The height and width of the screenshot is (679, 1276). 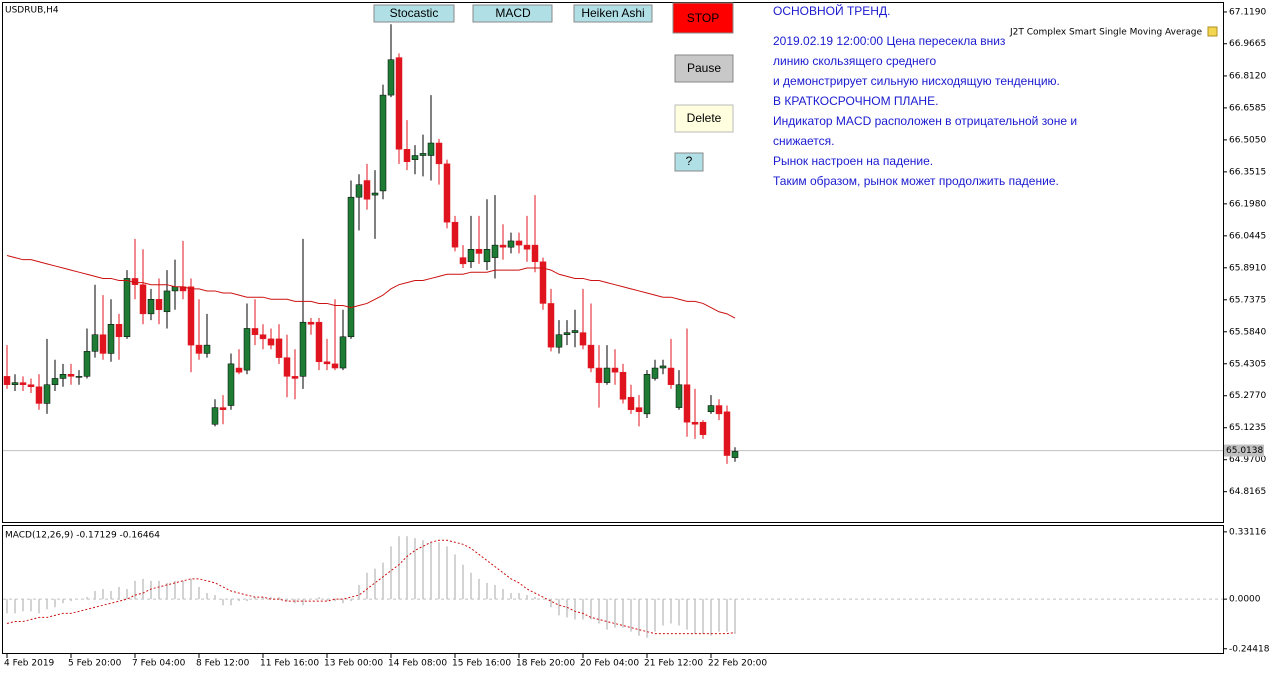 I want to click on y-tick-label: 0.33116, so click(x=1247, y=532).